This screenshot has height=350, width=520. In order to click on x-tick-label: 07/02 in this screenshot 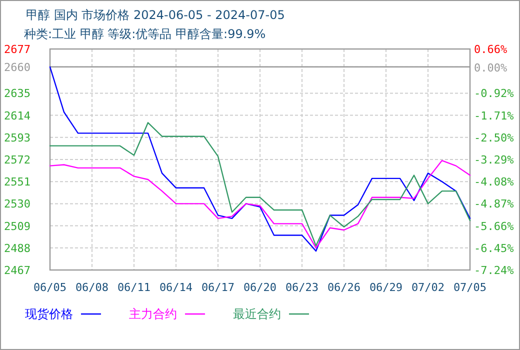, I will do `click(428, 287)`.